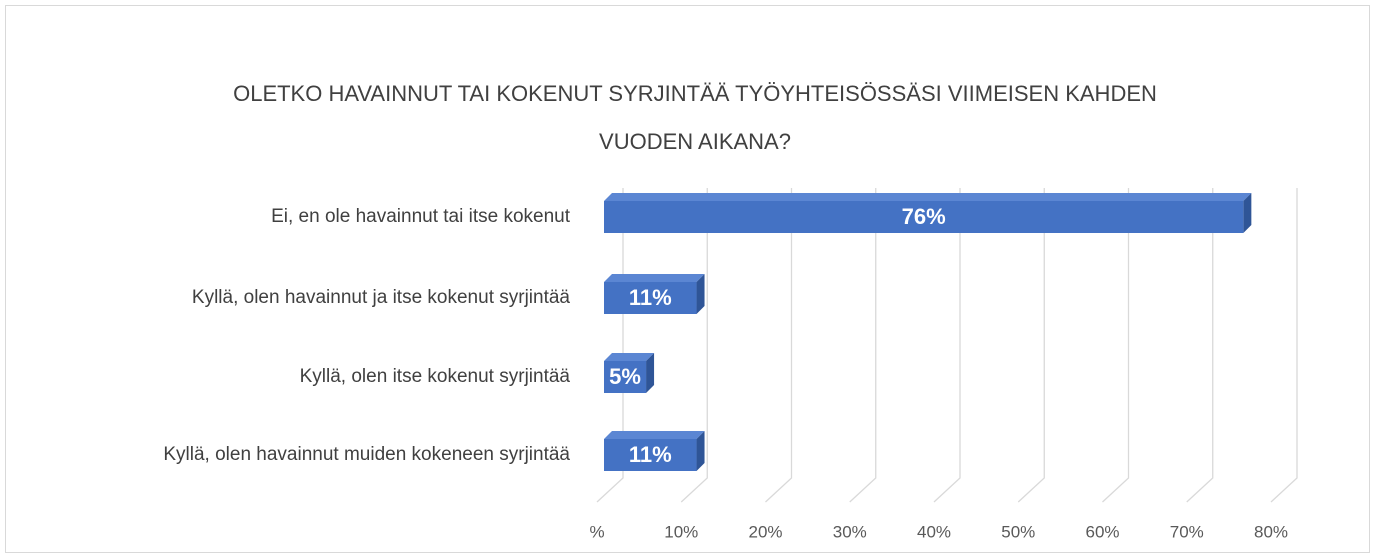 The height and width of the screenshot is (559, 1375). What do you see at coordinates (1018, 531) in the screenshot?
I see `x-tick-label: 50%` at bounding box center [1018, 531].